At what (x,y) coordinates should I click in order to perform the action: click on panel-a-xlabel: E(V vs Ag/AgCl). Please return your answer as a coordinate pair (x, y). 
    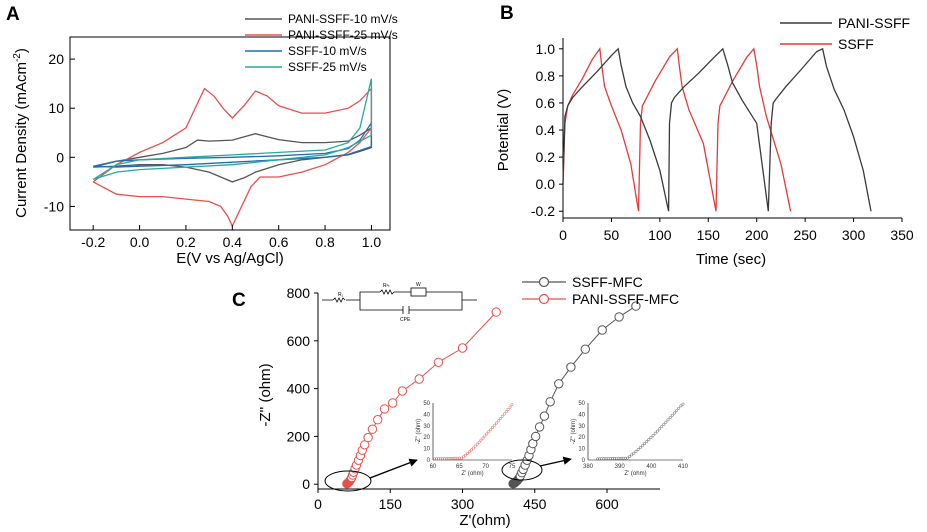
    Looking at the image, I should click on (230, 258).